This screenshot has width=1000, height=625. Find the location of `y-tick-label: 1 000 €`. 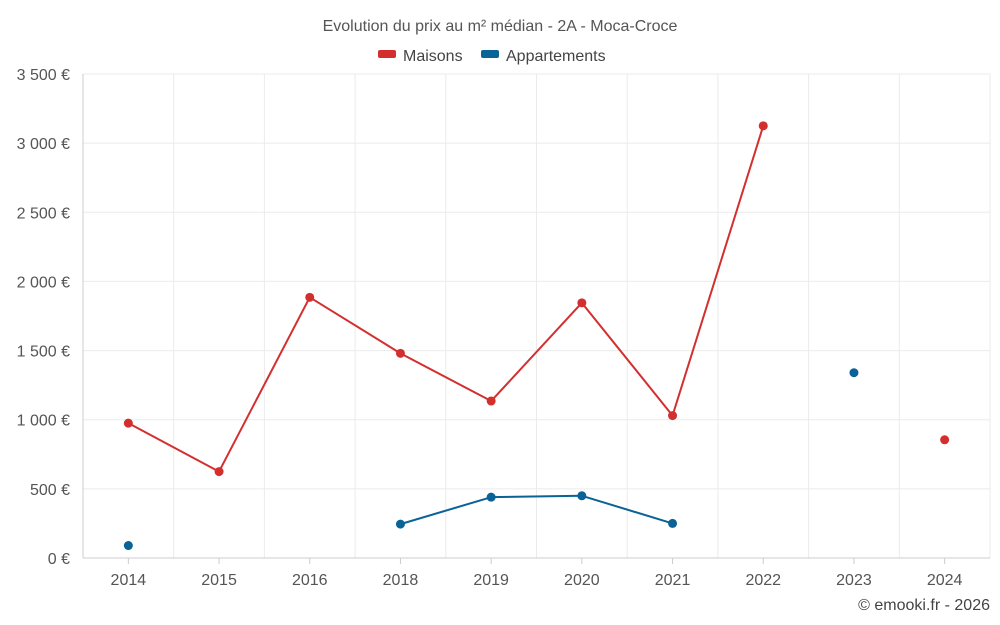

y-tick-label: 1 000 € is located at coordinates (43, 421).